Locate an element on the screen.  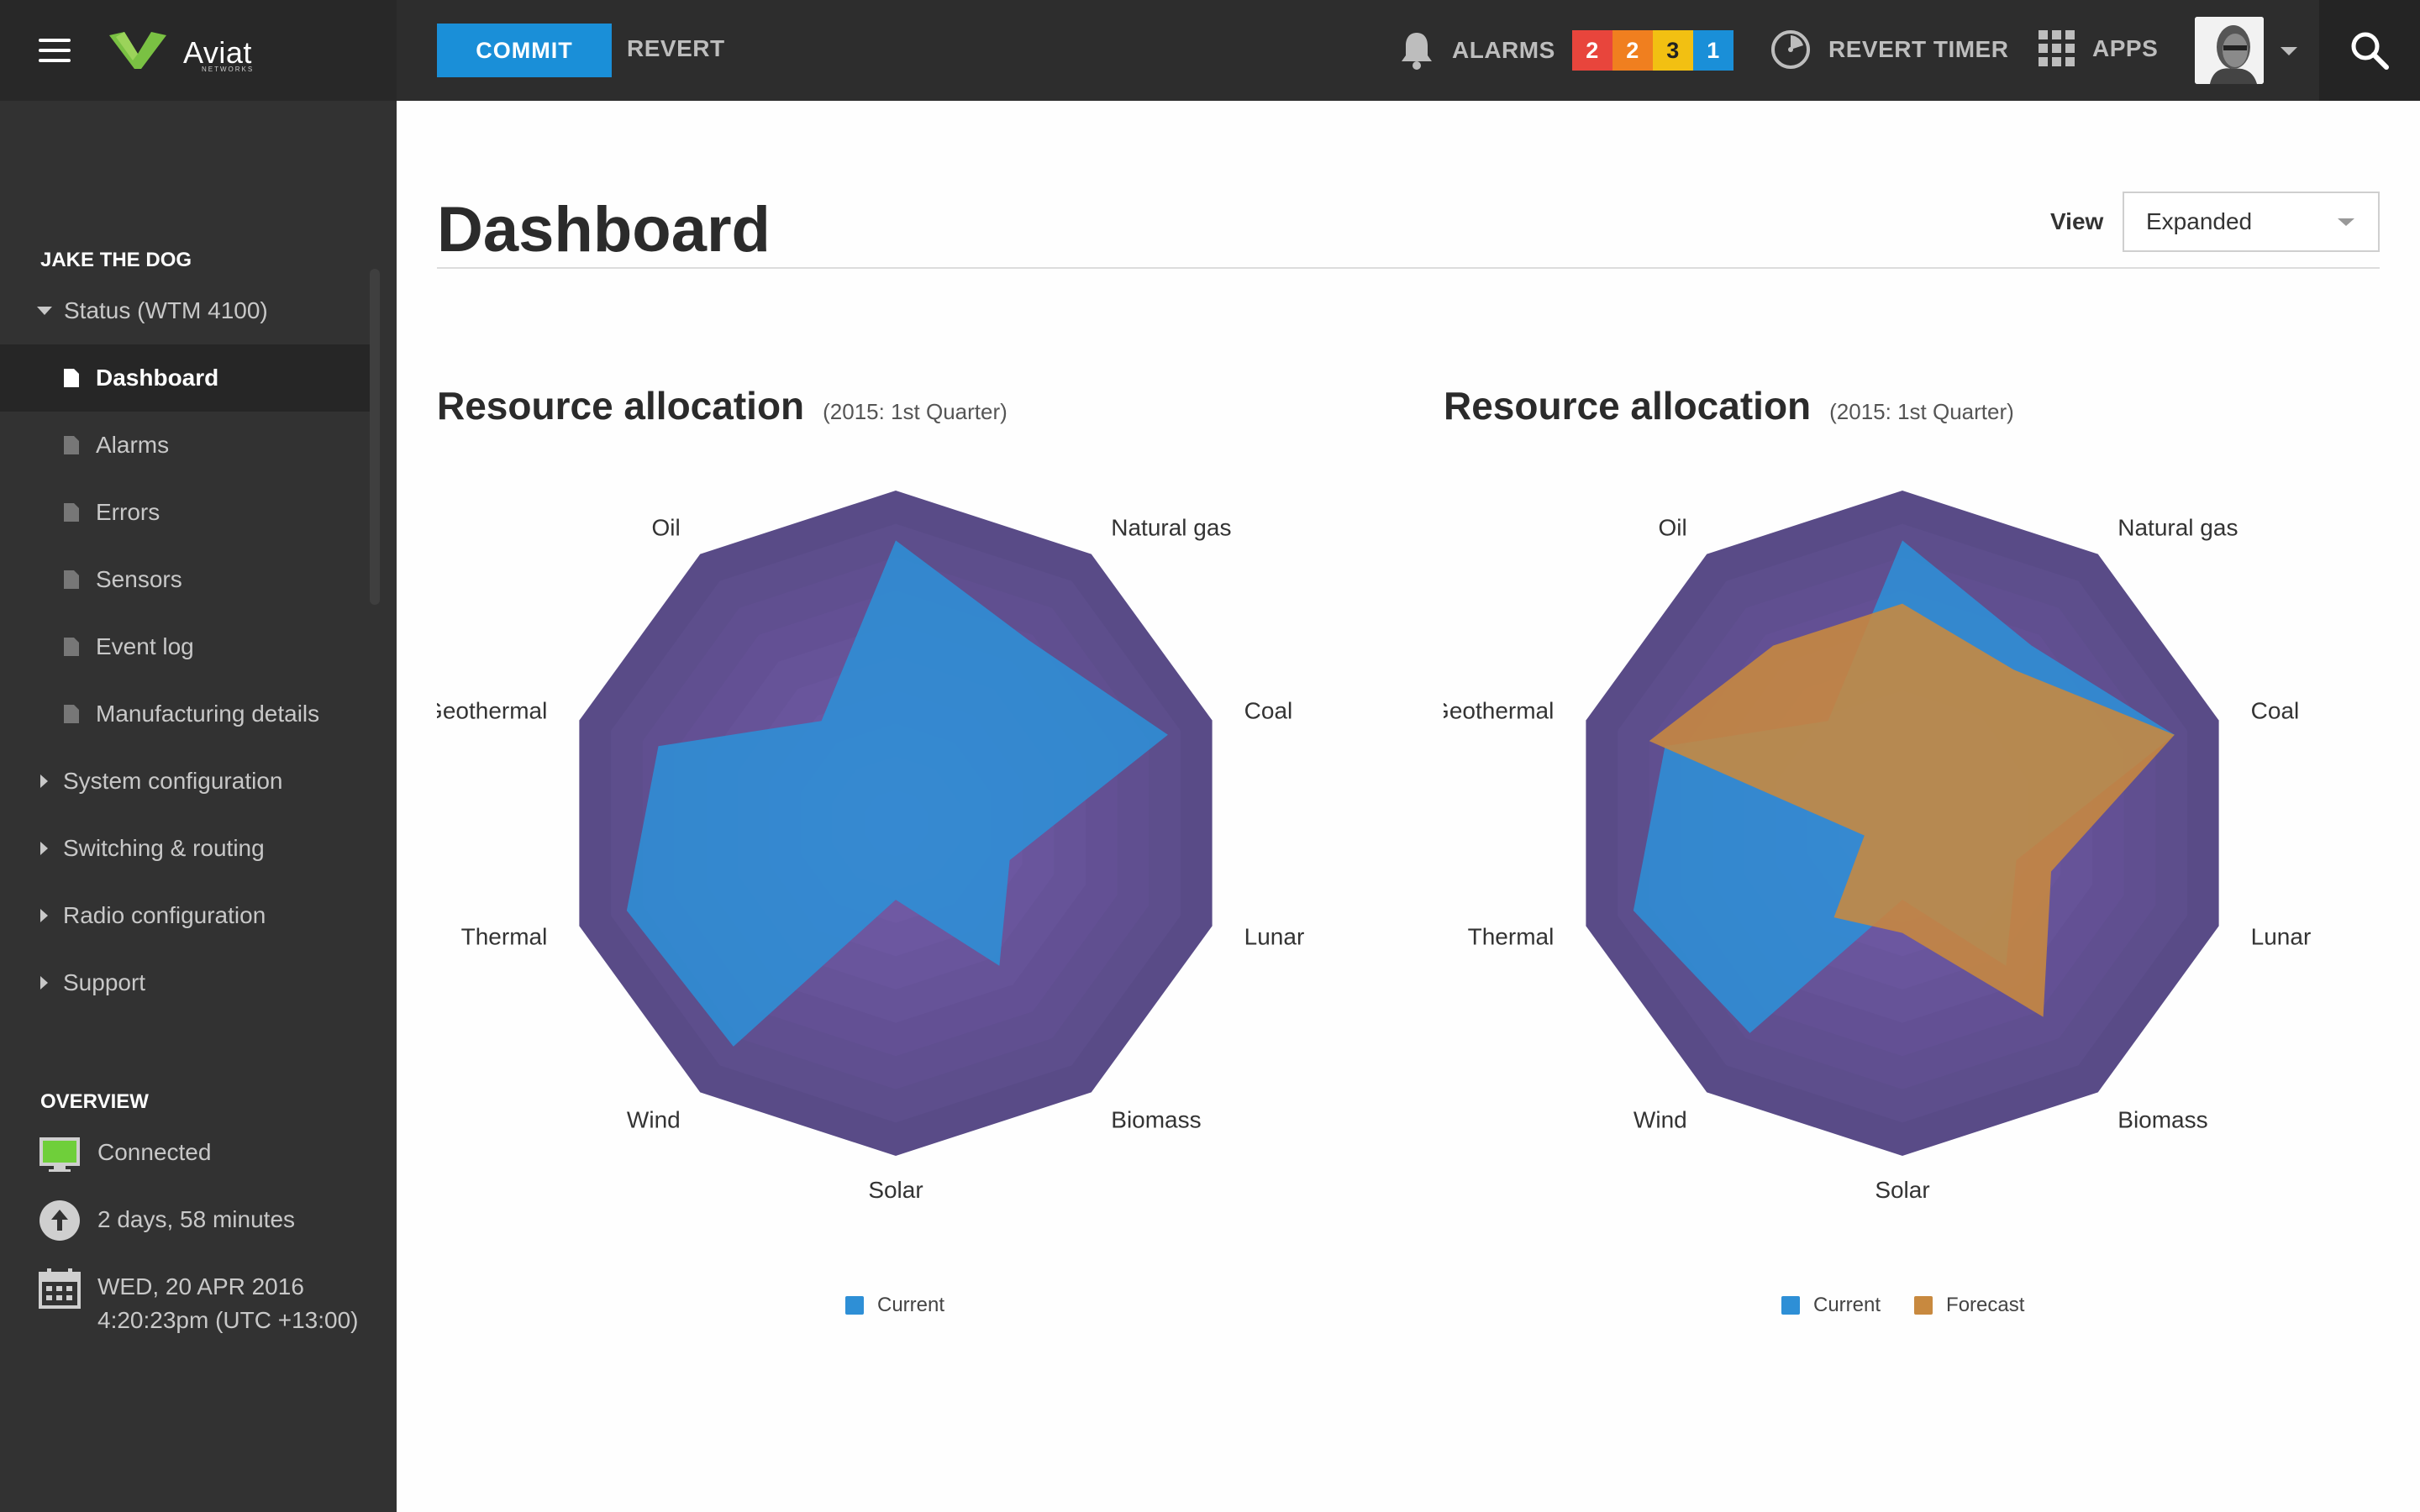
axis-label-oil: Oil is located at coordinates (1672, 527).